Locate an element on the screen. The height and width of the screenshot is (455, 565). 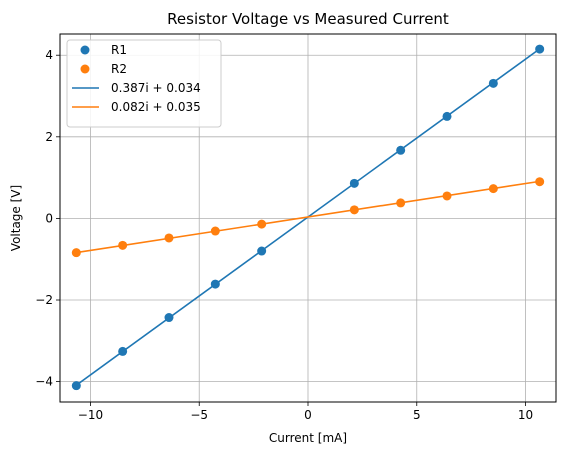
chart-title: Resistor Voltage vs Measured Current is located at coordinates (308, 19).